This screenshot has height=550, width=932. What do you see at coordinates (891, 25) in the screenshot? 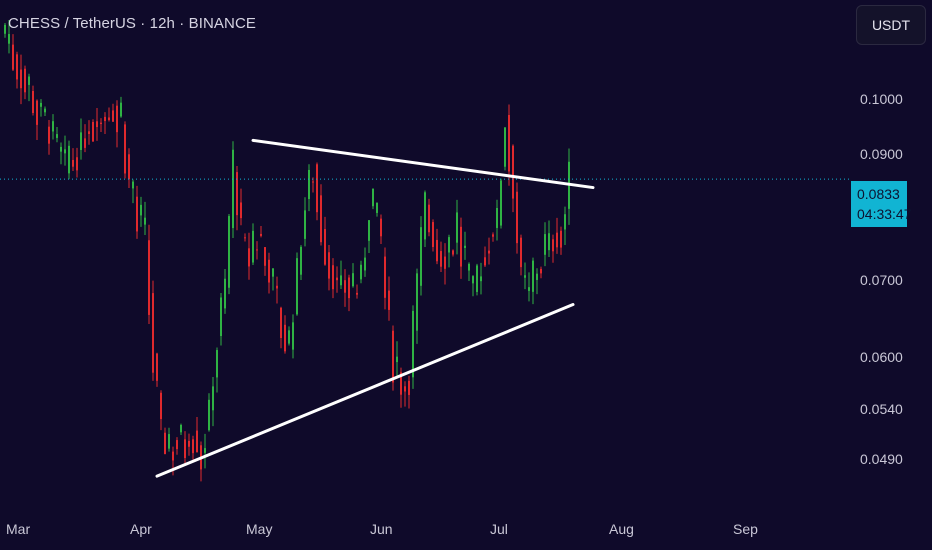
I see `currency-button: USDT` at bounding box center [891, 25].